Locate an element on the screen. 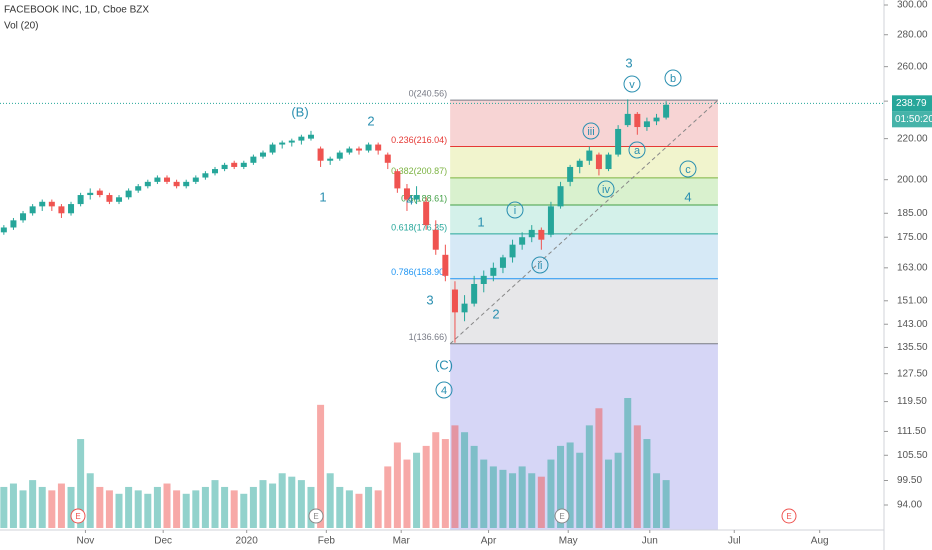 The height and width of the screenshot is (550, 932). y-tick-label: 175.00 is located at coordinates (912, 237).